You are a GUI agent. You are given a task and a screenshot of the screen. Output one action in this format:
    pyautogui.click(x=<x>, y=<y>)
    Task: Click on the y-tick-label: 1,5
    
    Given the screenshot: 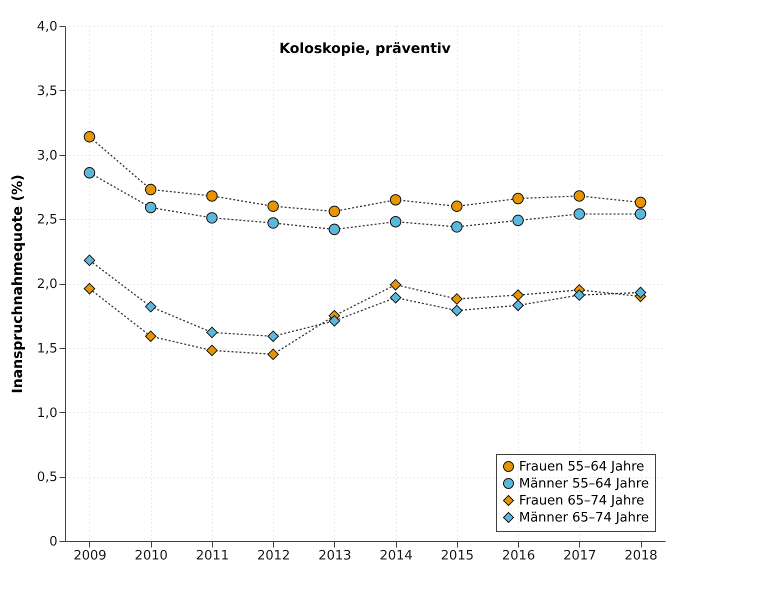 What is the action you would take?
    pyautogui.click(x=47, y=348)
    